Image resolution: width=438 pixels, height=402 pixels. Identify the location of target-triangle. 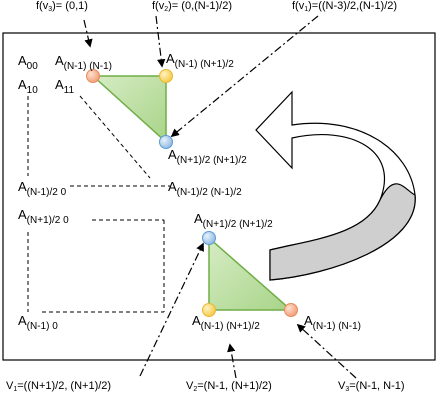
(250, 273).